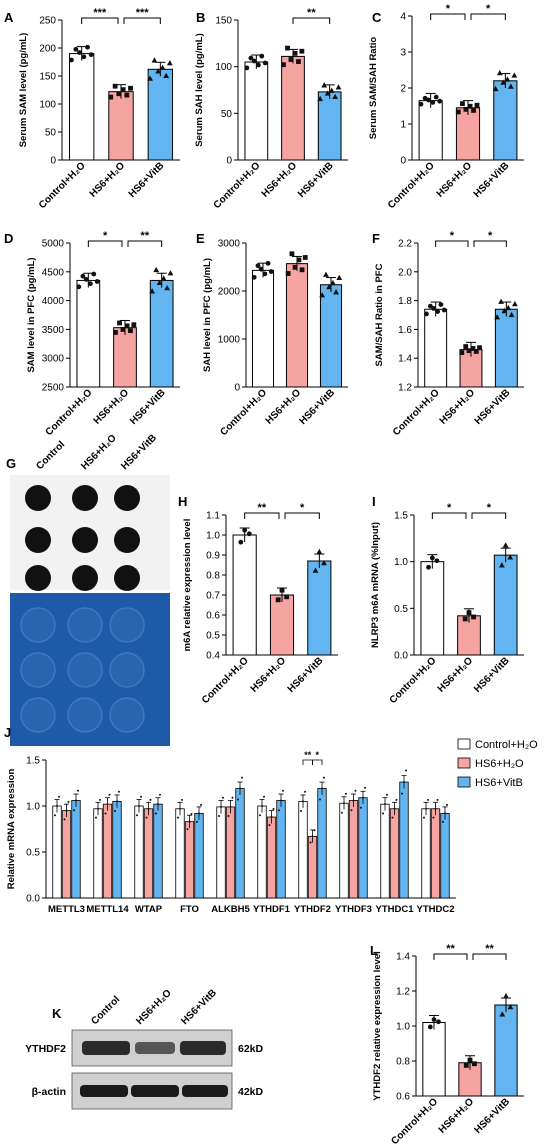  I want to click on panel-letter: L, so click(374, 950).